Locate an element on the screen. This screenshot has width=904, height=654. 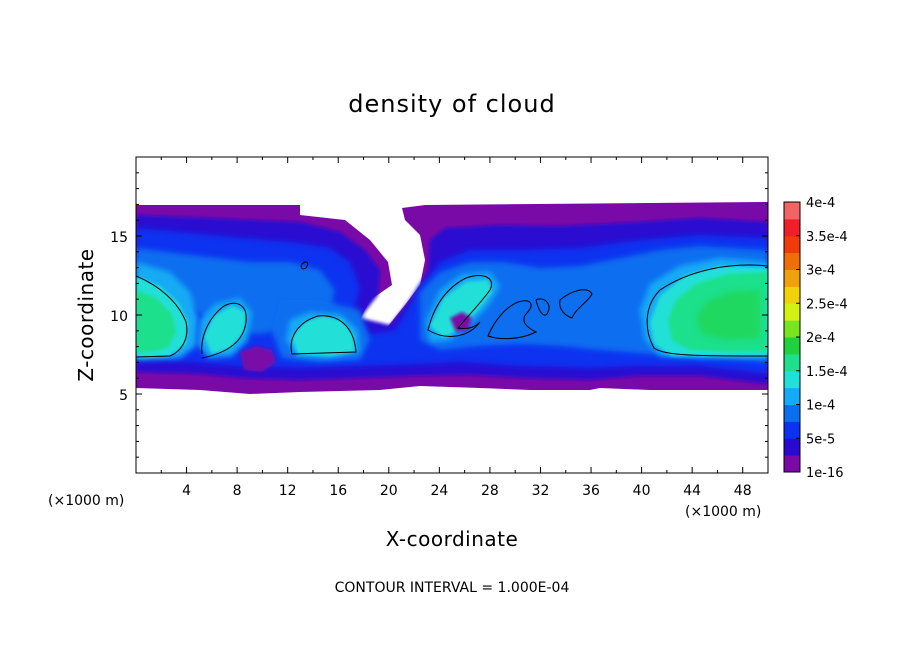
x-tick-label: 44 is located at coordinates (692, 491).